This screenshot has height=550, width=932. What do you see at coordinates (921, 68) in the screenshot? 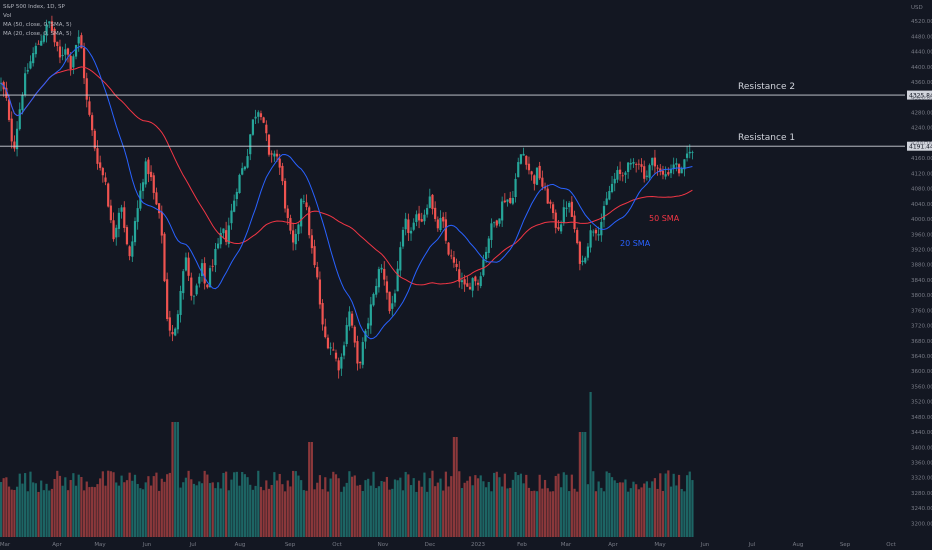
I see `y-tick-label: 4400.00` at bounding box center [921, 68].